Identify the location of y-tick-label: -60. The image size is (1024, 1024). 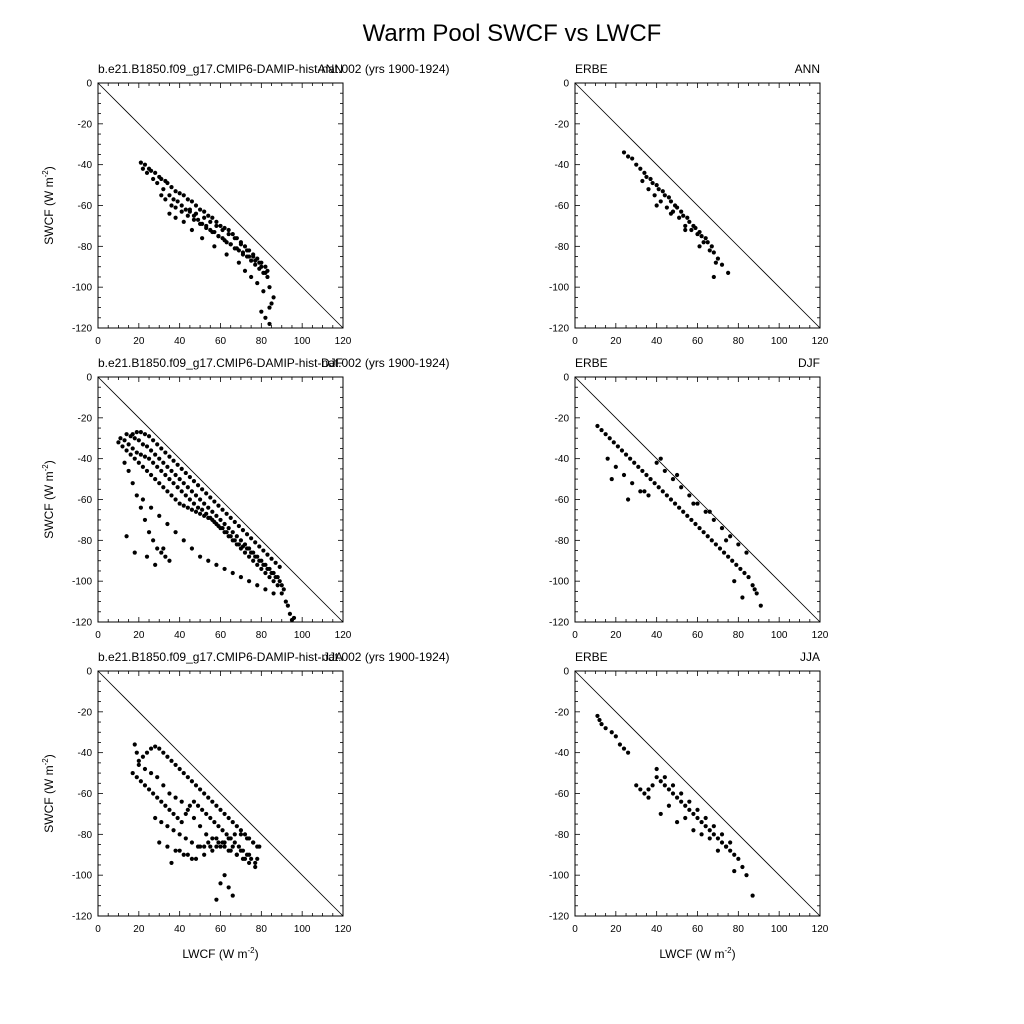
(85, 794).